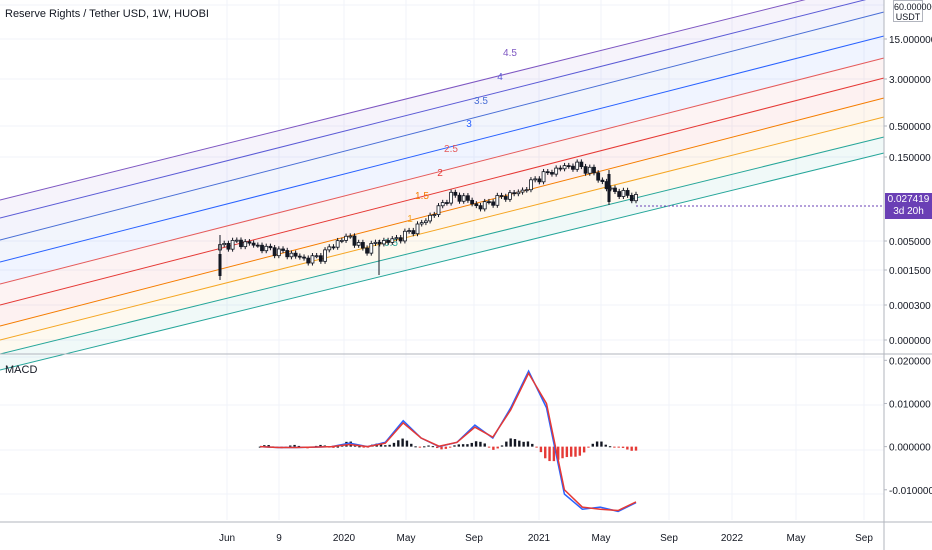  What do you see at coordinates (910, 271) in the screenshot?
I see `price-tick-label: 0.001500` at bounding box center [910, 271].